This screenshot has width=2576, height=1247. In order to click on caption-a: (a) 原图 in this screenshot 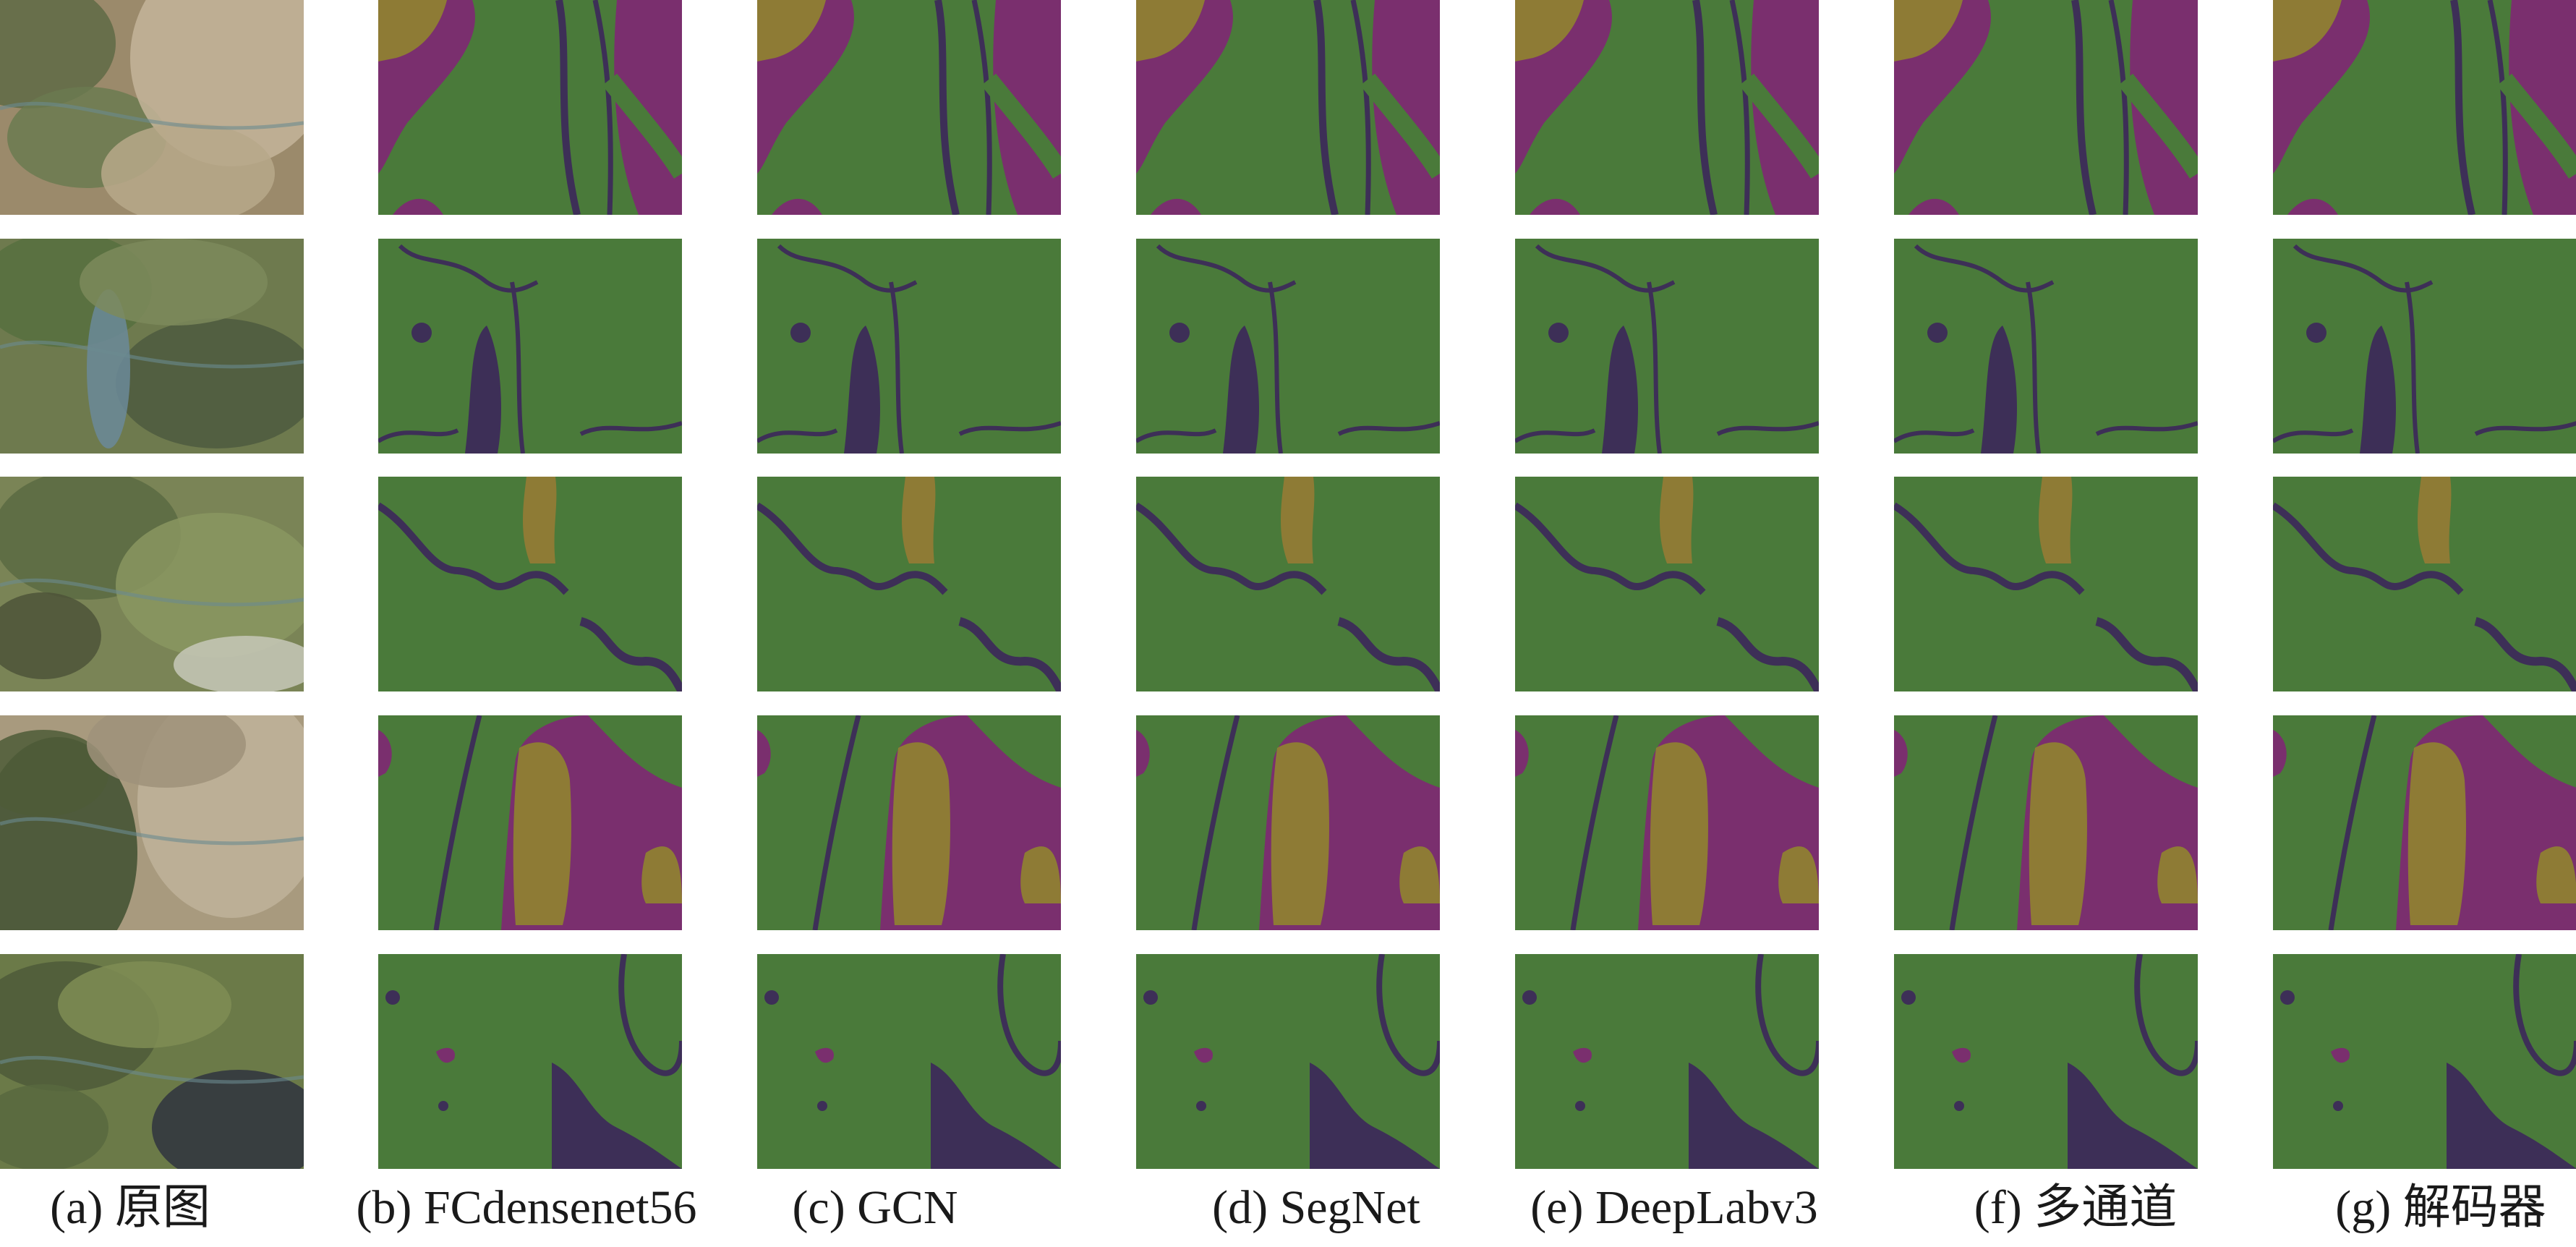, I will do `click(130, 1208)`.